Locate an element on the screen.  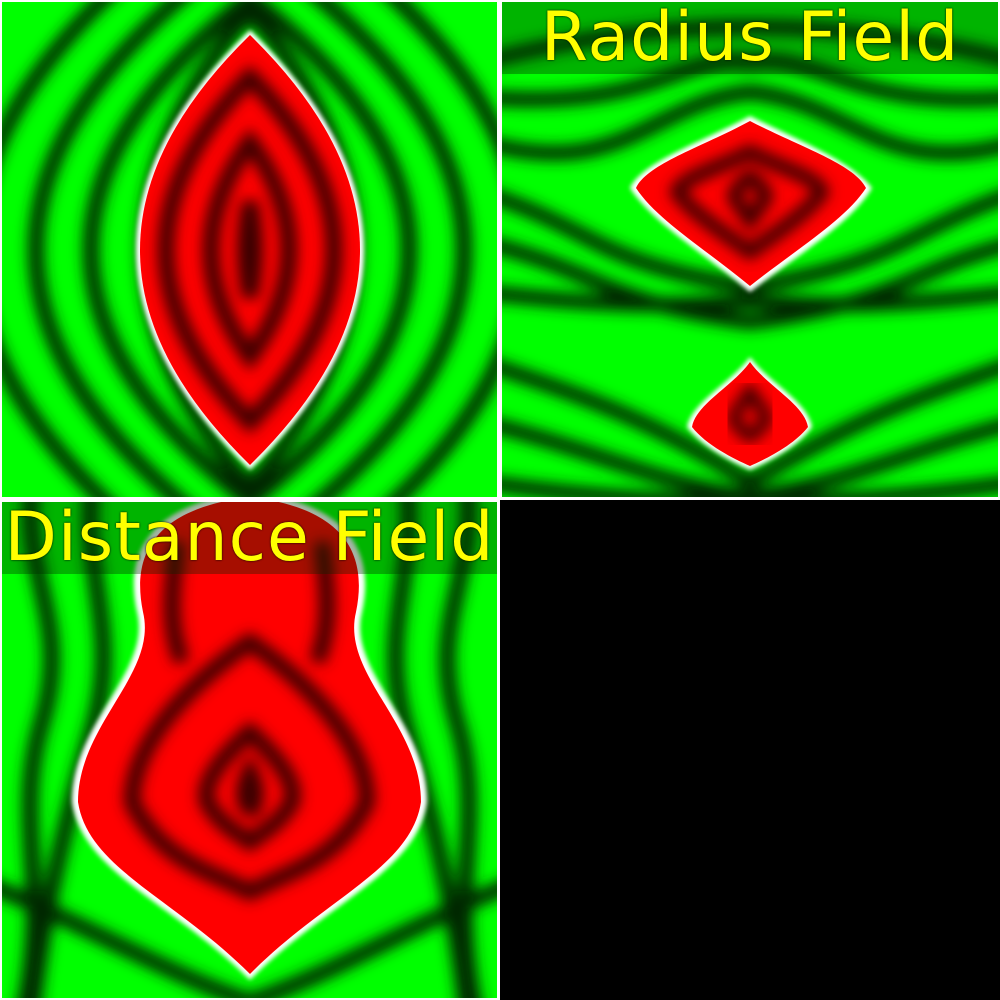
distance-field-title: Distance Field is located at coordinates (249, 539).